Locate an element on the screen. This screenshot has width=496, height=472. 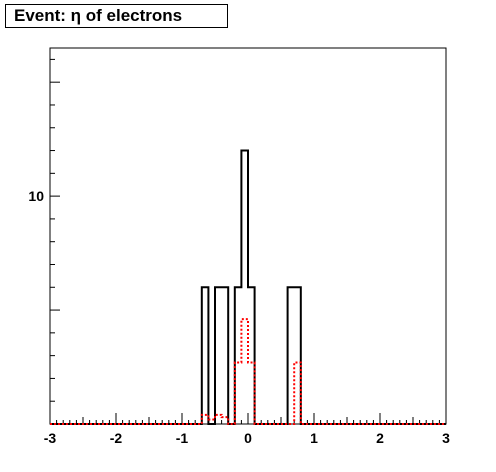
y-axis is located at coordinates (55, 241).